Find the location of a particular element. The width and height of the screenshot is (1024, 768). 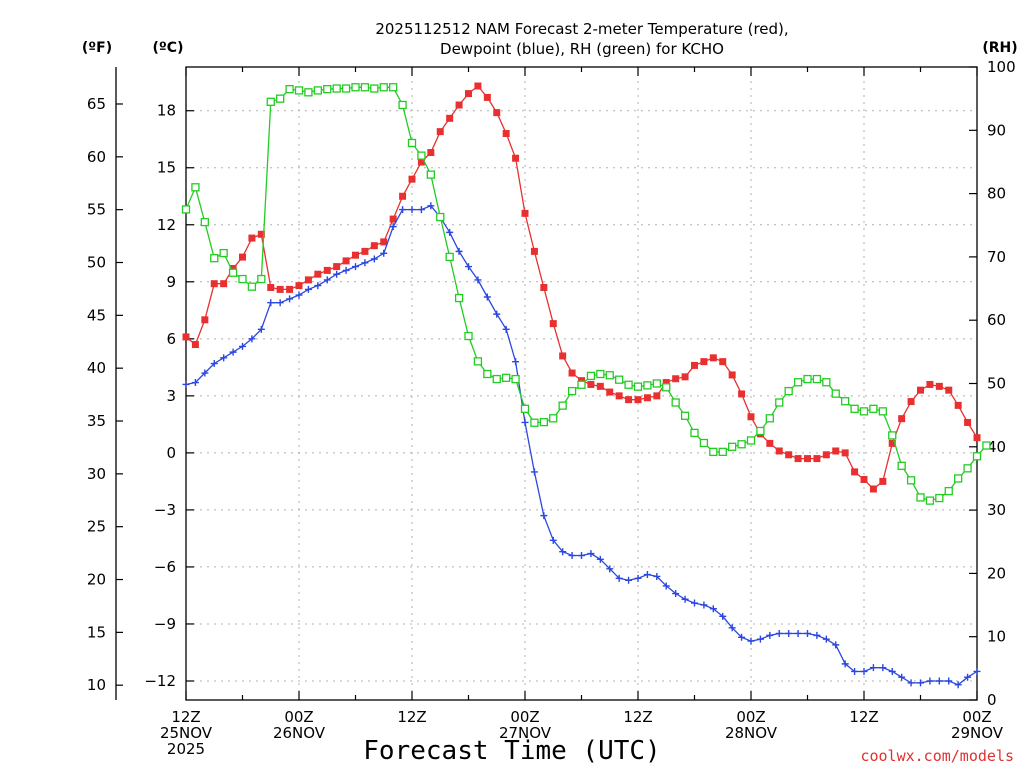

c-tick-label: 6 is located at coordinates (171, 339).